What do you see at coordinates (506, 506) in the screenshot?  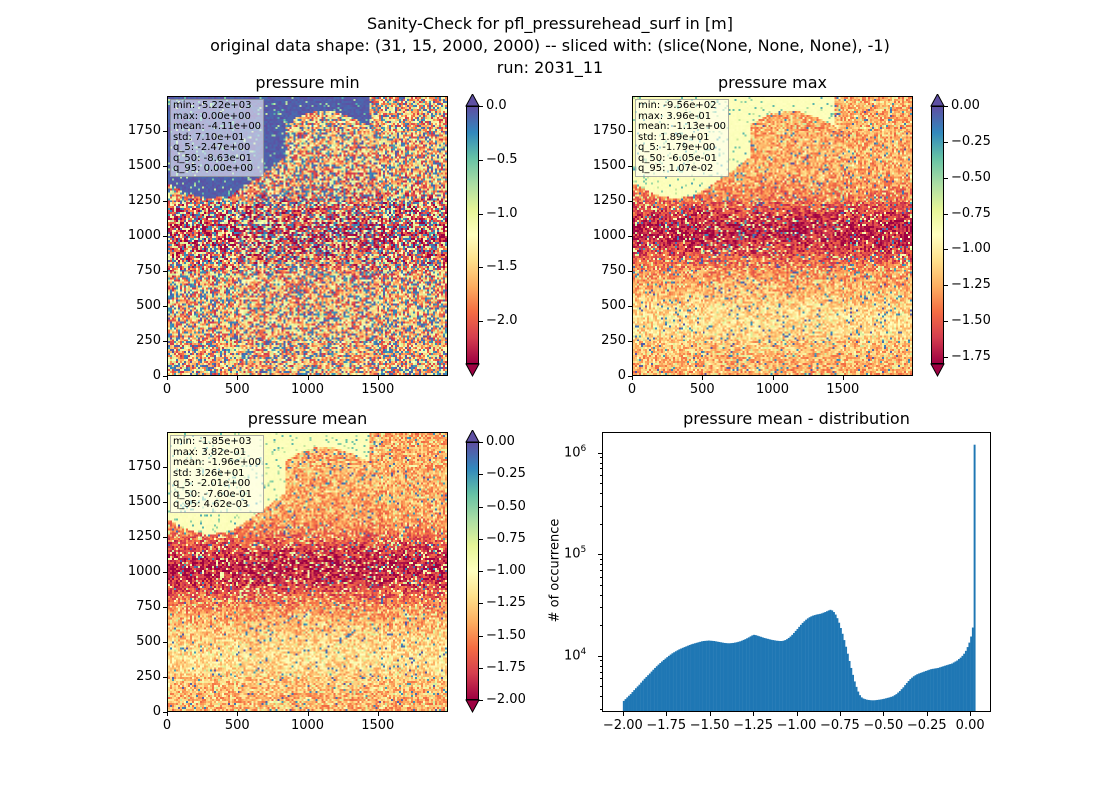 I see `panel-3-colorbar-tick-label: −0.50` at bounding box center [506, 506].